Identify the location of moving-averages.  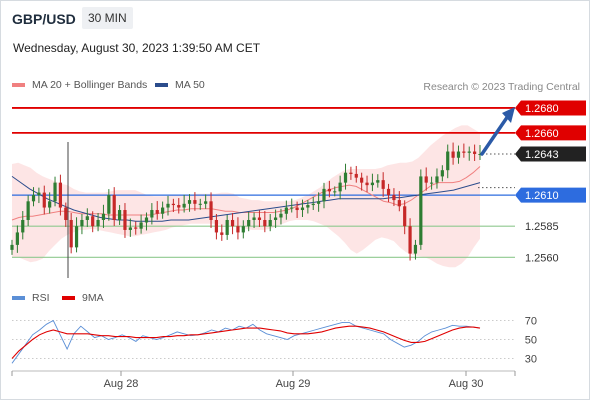
(246, 194).